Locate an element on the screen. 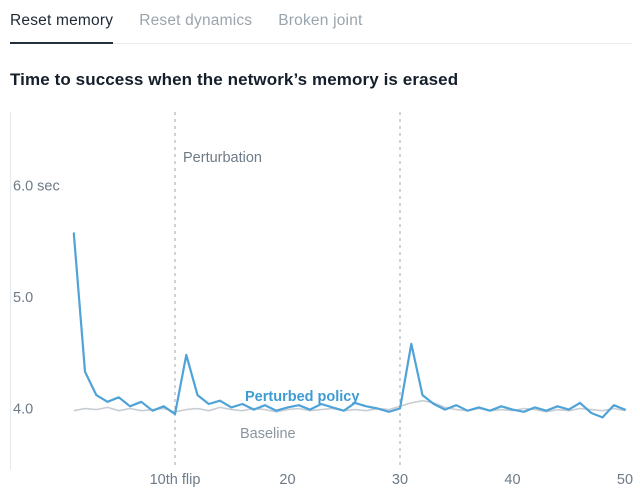 The height and width of the screenshot is (500, 640). y-tick-label-0: 6.0 sec is located at coordinates (36, 186).